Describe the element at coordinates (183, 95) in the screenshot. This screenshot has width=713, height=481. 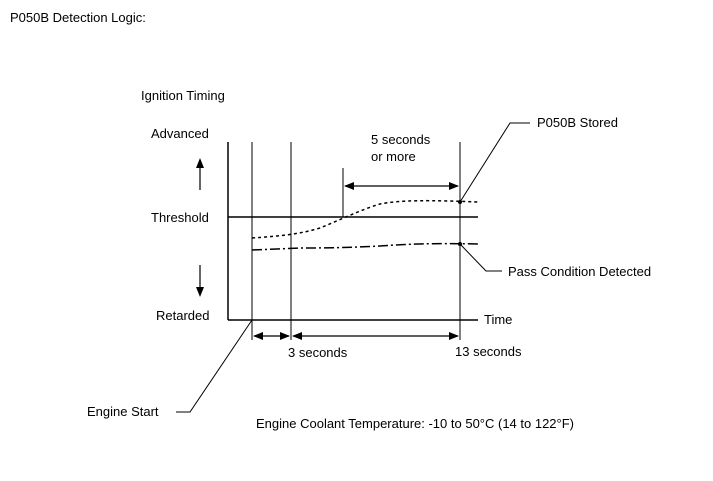
I see `y-axis-label: Ignition Timing` at that location.